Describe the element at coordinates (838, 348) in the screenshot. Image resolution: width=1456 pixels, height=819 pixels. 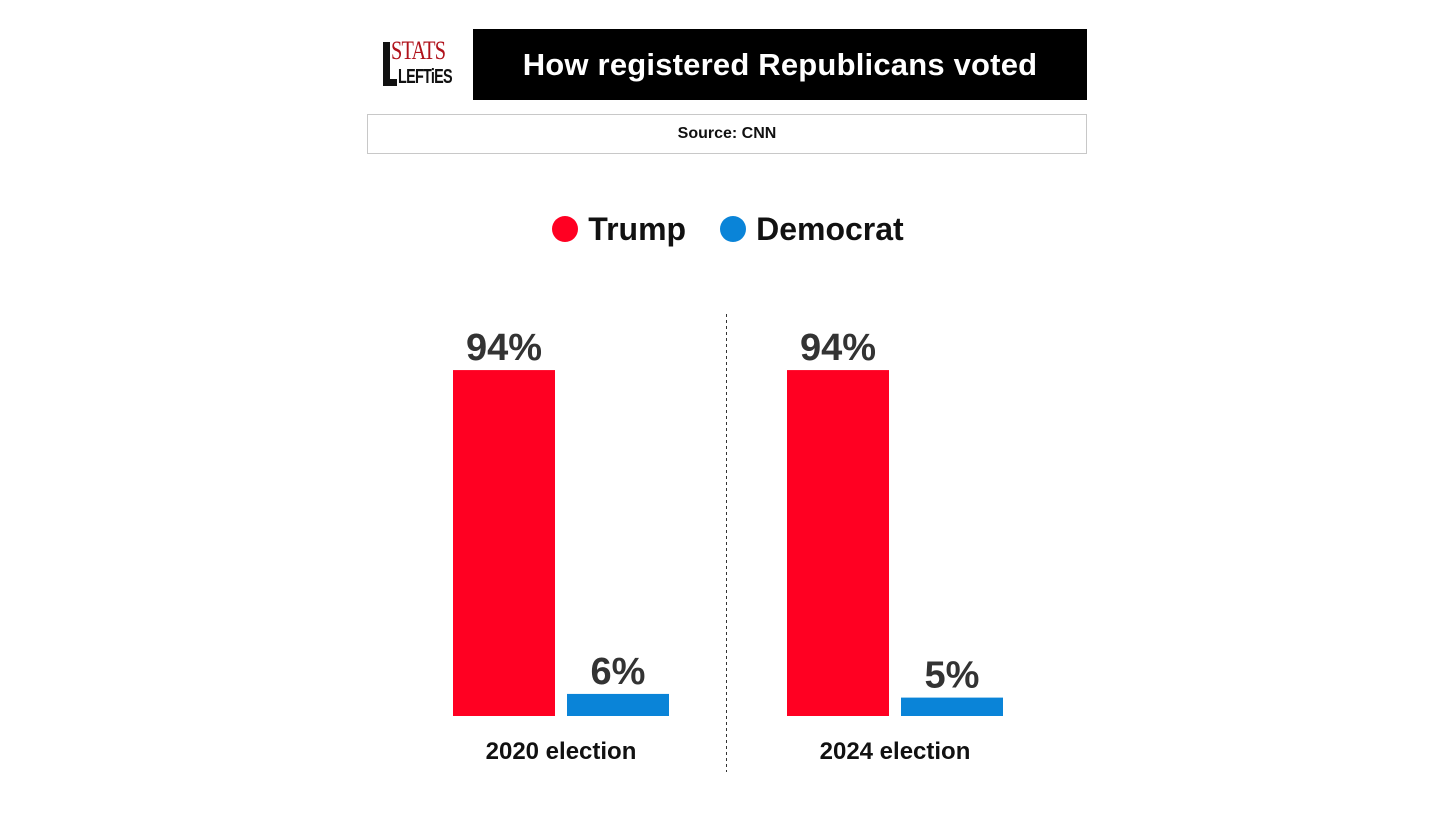
I see `value-label-trump-2: 94%` at that location.